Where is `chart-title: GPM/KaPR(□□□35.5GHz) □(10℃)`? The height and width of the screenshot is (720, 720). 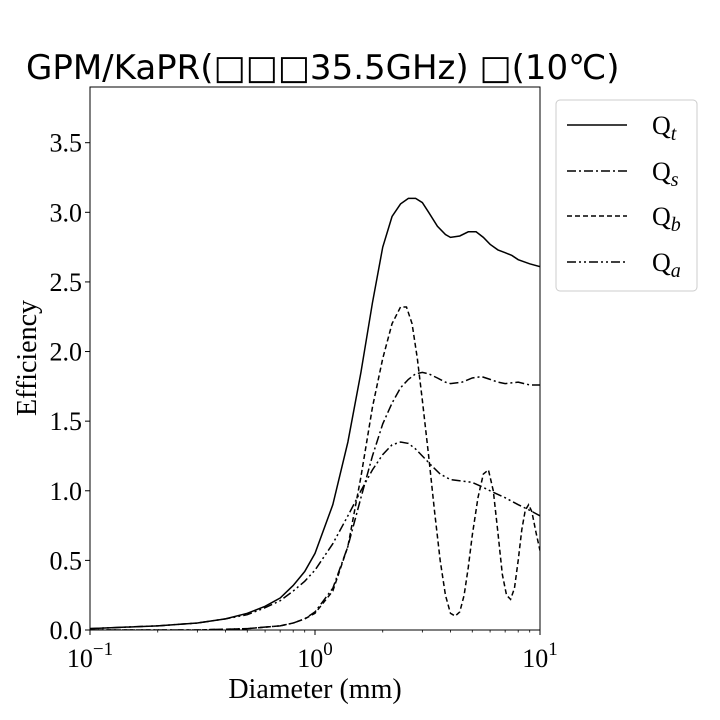
chart-title: GPM/KaPR(□□□35.5GHz) □(10℃) is located at coordinates (323, 68).